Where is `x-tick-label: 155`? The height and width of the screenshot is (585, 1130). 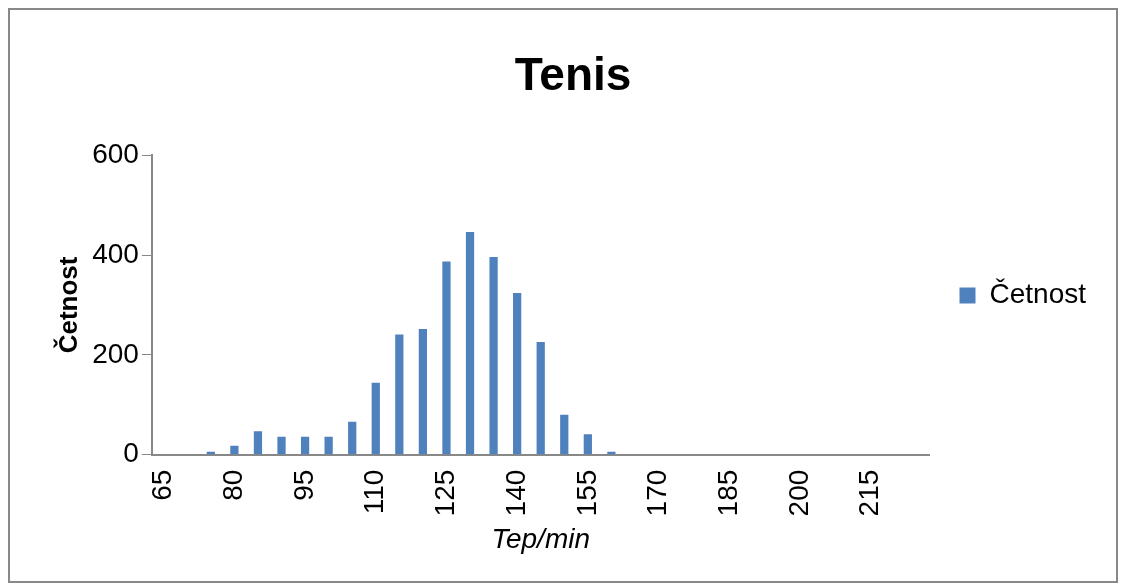
x-tick-label: 155 is located at coordinates (586, 493).